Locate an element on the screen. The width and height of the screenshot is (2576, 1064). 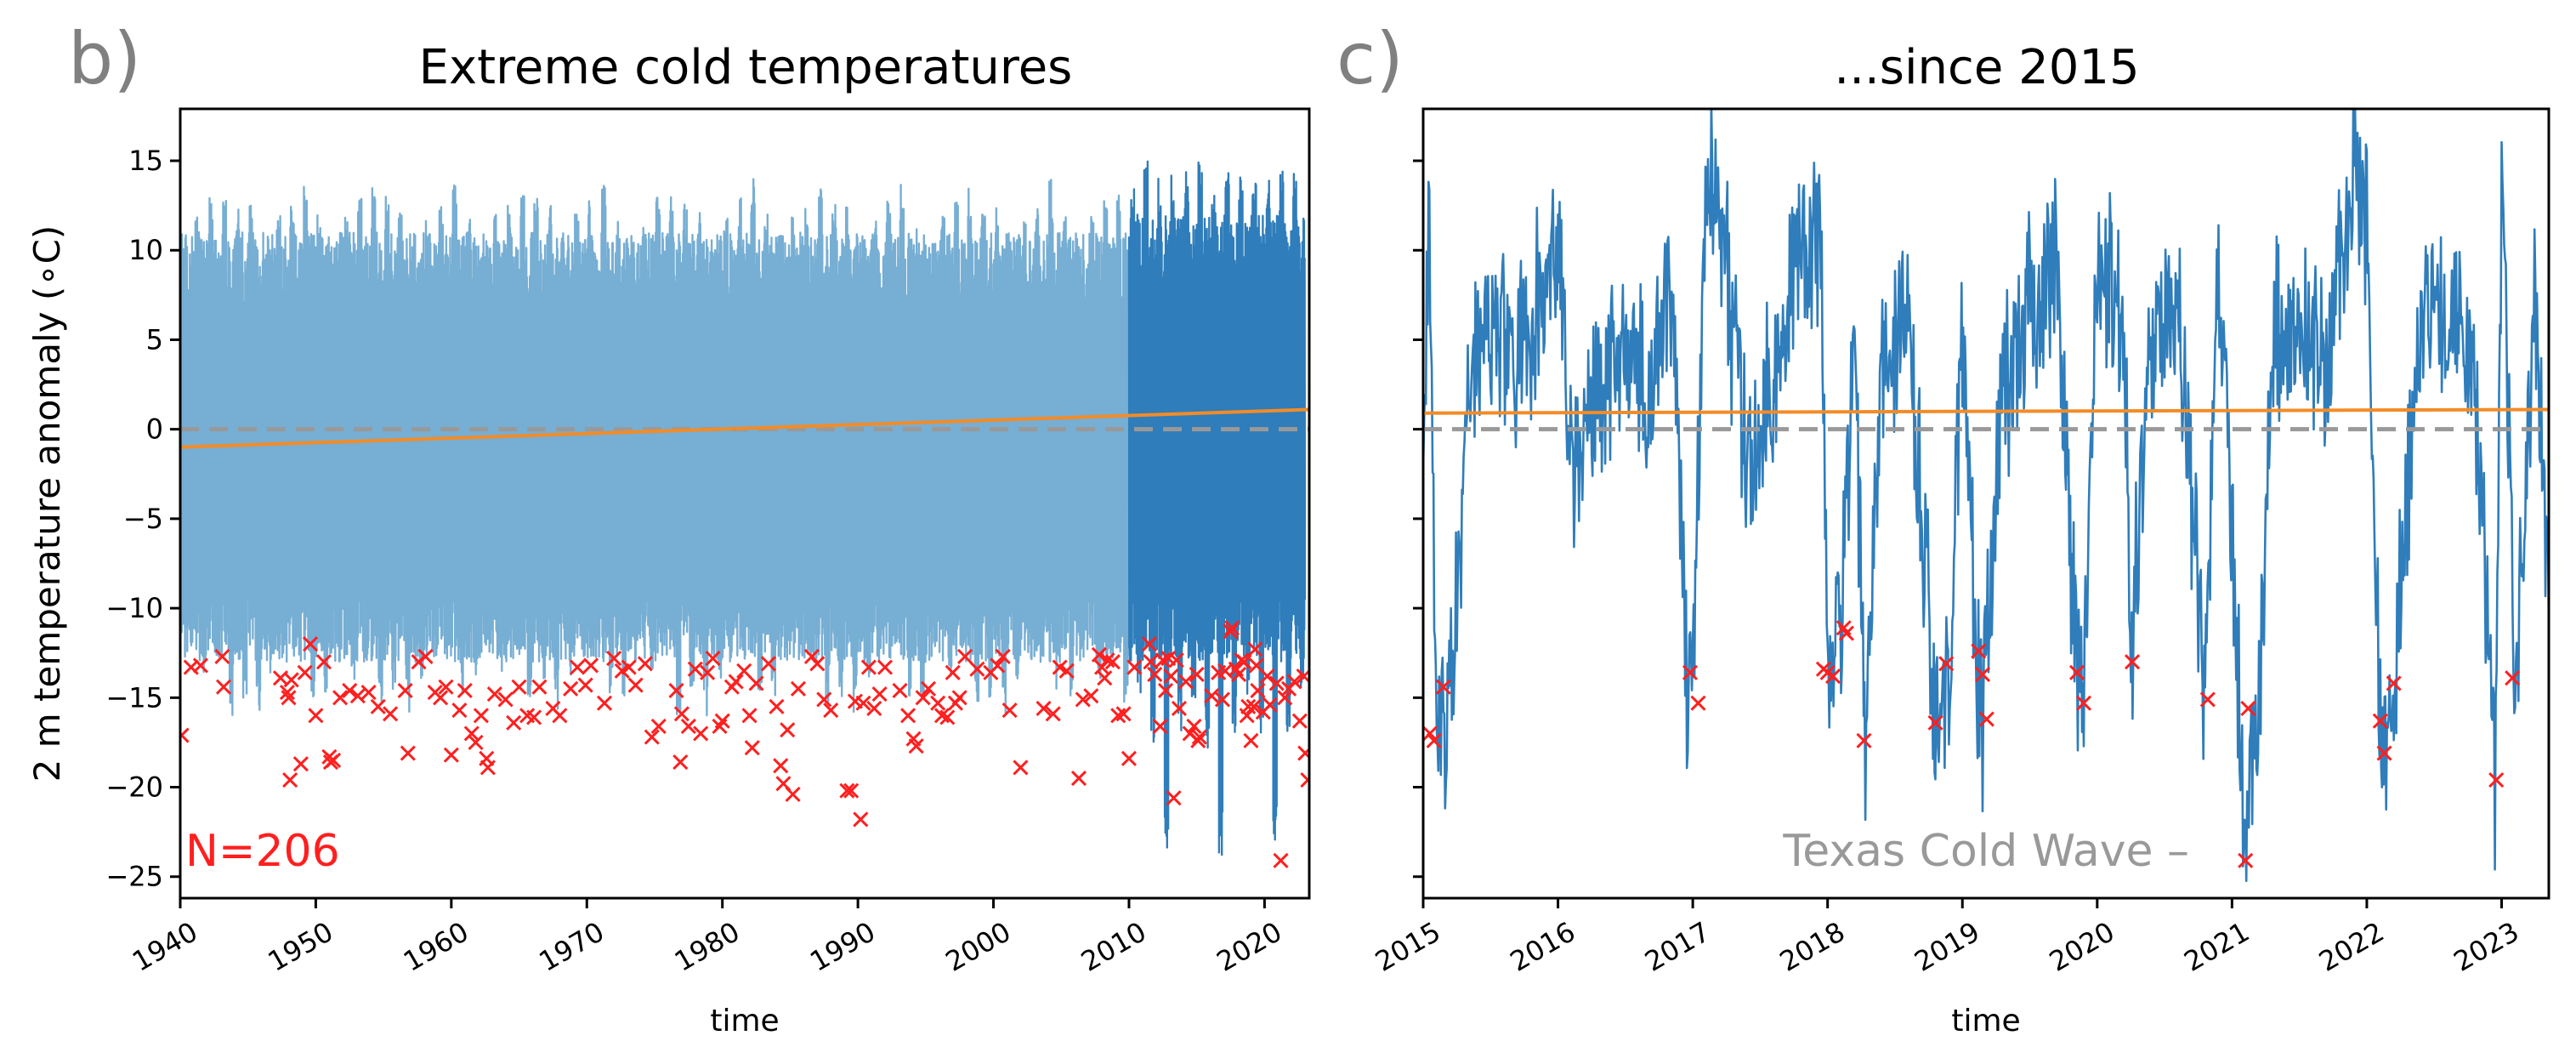
panel-b-y-axis-label: 2 m temperature anomaly (∘C) is located at coordinates (47, 503).